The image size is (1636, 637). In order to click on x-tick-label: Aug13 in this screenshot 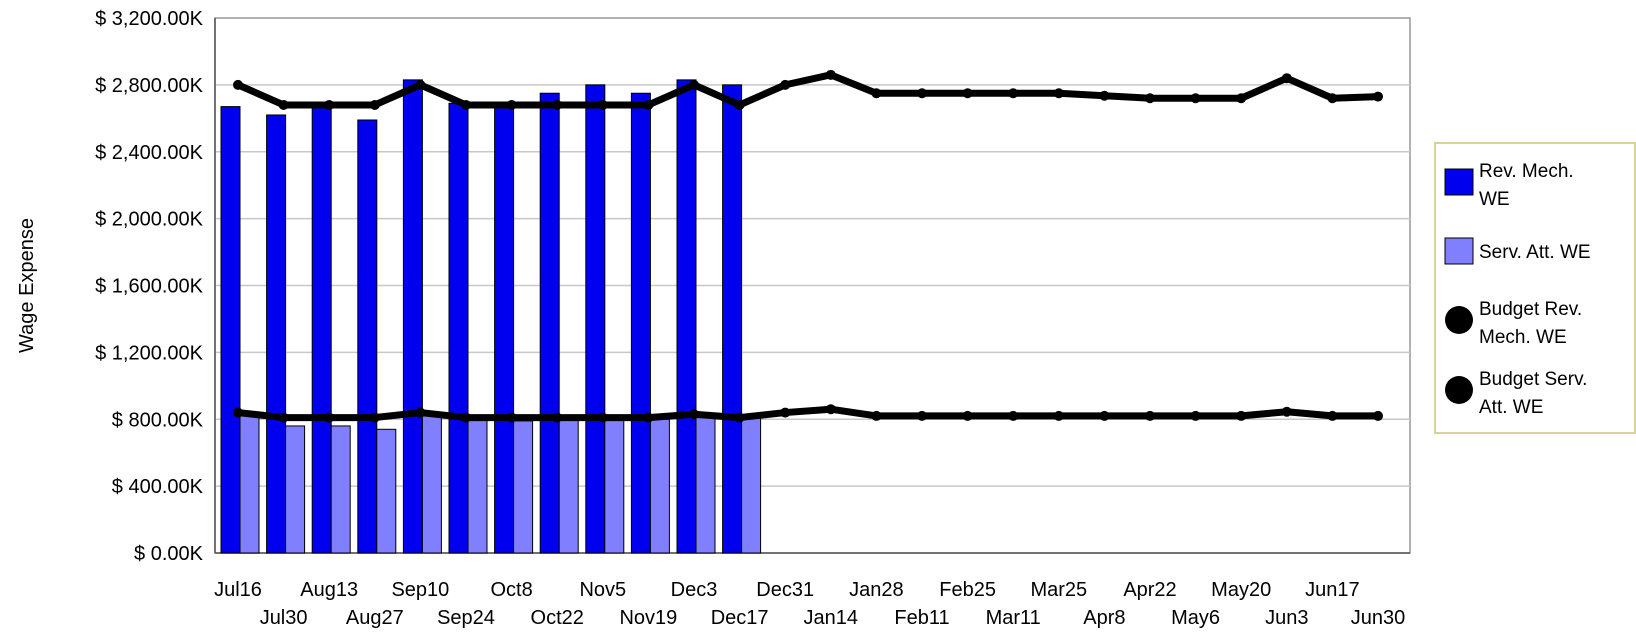, I will do `click(329, 590)`.